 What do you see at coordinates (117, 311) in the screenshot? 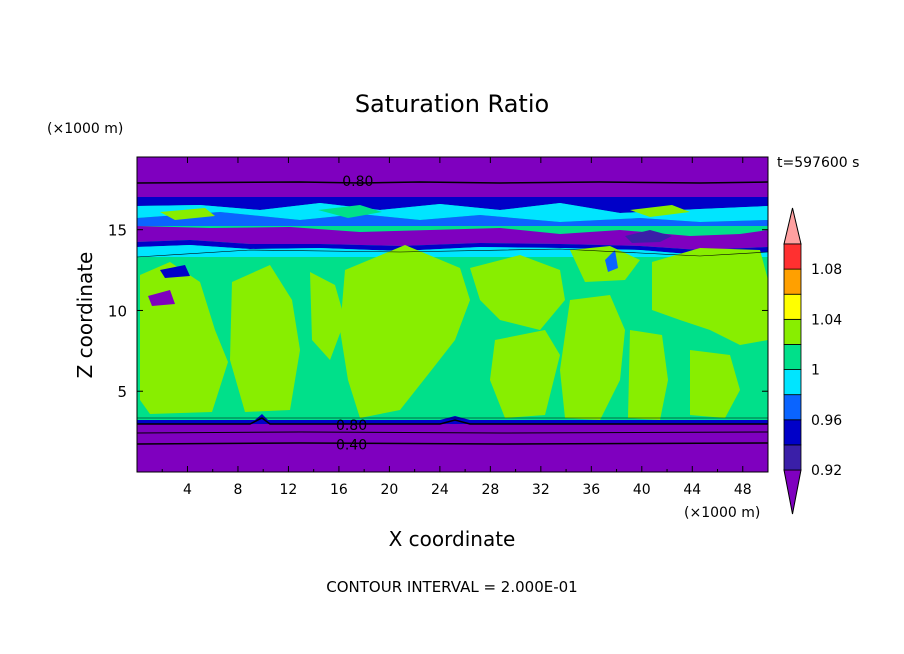
I see `y-tick-label: 10` at bounding box center [117, 311].